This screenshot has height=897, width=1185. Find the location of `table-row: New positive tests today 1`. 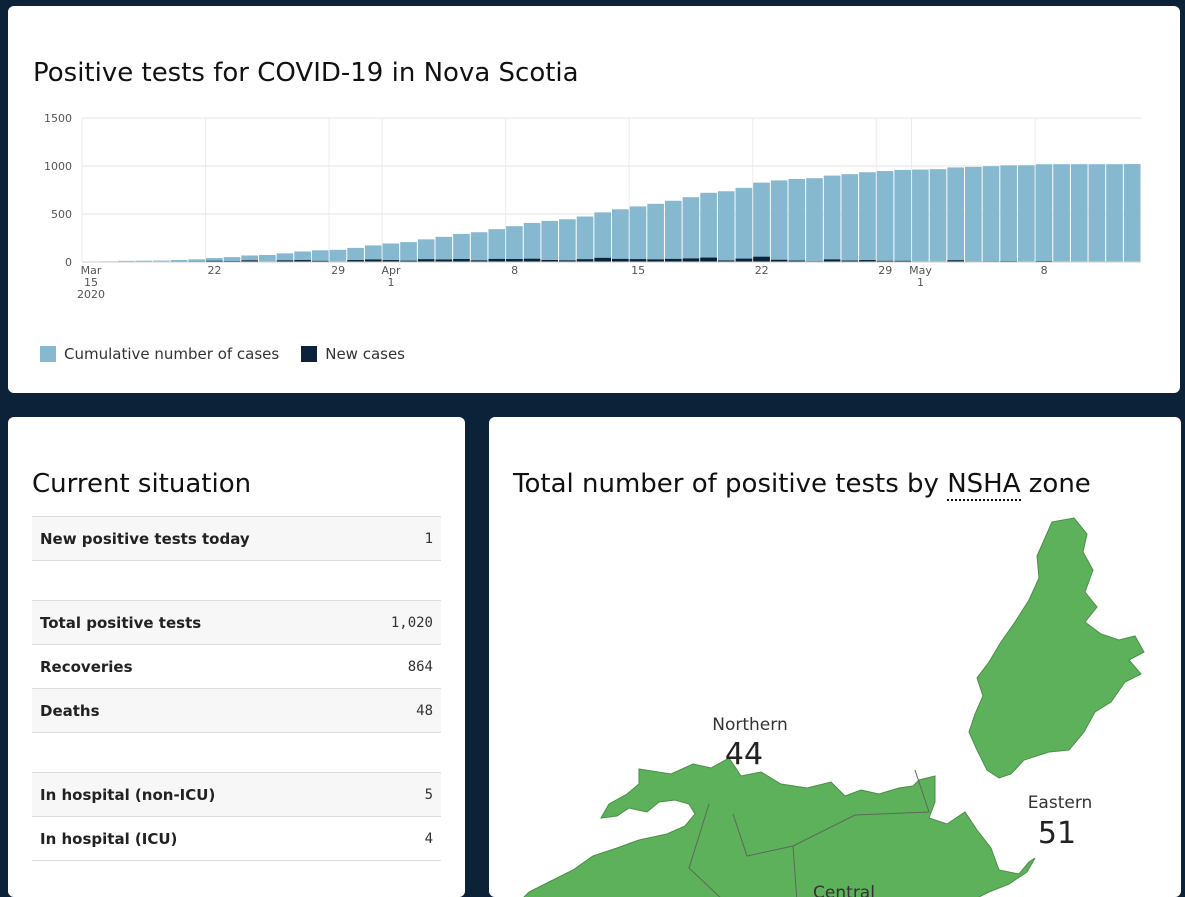

table-row: New positive tests today 1 is located at coordinates (236, 539).